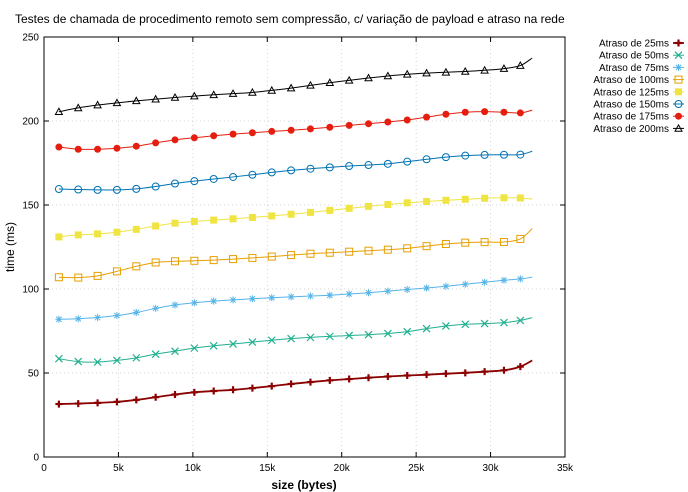 This screenshot has width=688, height=492. Describe the element at coordinates (342, 468) in the screenshot. I see `x-tick-label: 20k` at that location.